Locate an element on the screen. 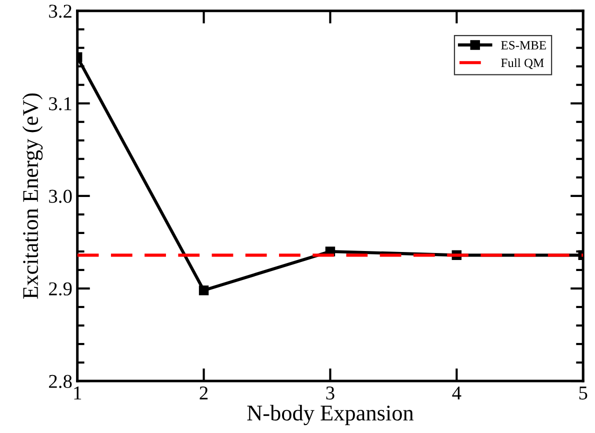 Image resolution: width=595 pixels, height=433 pixels. x-tick-label: 2 is located at coordinates (204, 393).